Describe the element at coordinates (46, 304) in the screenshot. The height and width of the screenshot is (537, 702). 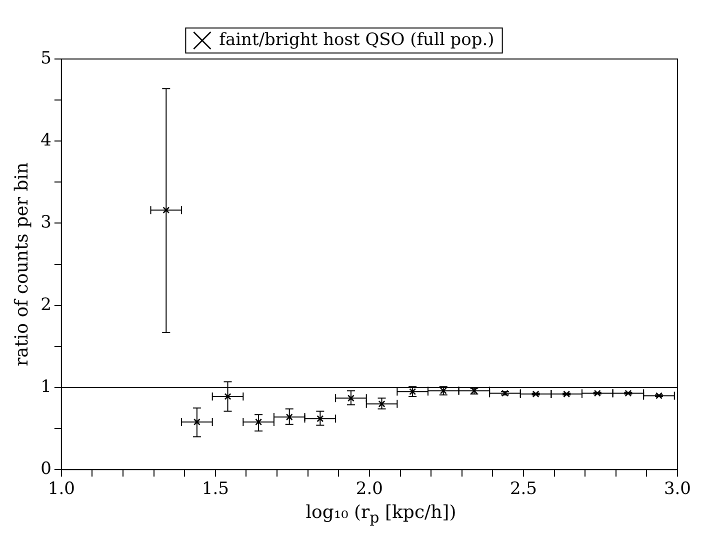
I see `y-tick-label: 2` at that location.